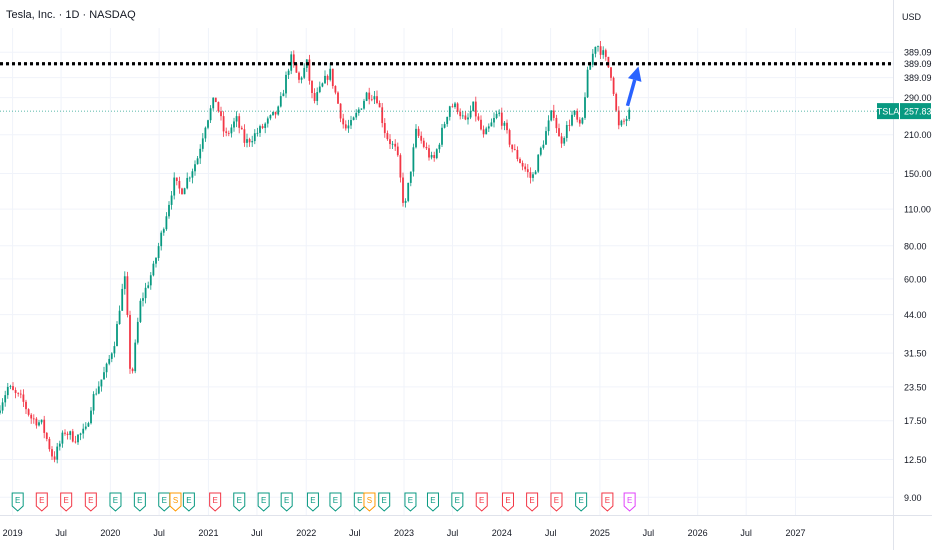 Image resolution: width=932 pixels, height=550 pixels. Describe the element at coordinates (795, 533) in the screenshot. I see `x-tick-label: 2027` at that location.